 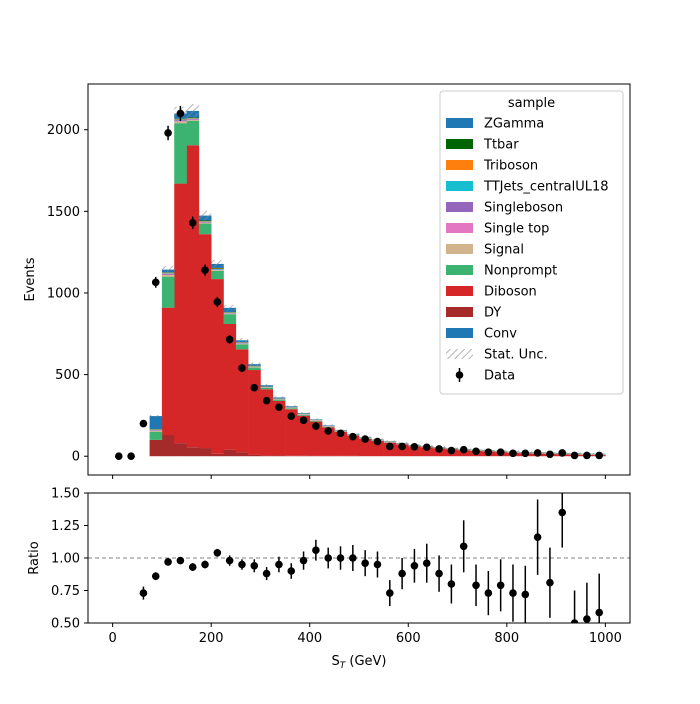 What do you see at coordinates (459, 291) in the screenshot?
I see `legend-swatch-diboson` at bounding box center [459, 291].